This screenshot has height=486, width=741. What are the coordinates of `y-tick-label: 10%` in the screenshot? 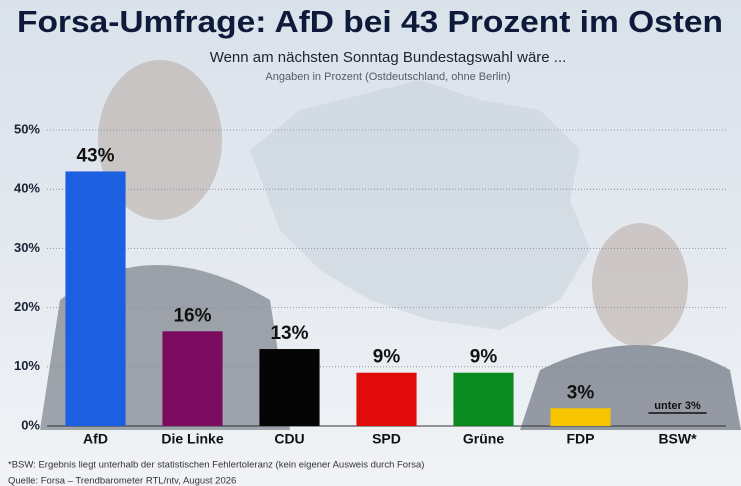 It's located at (27, 365).